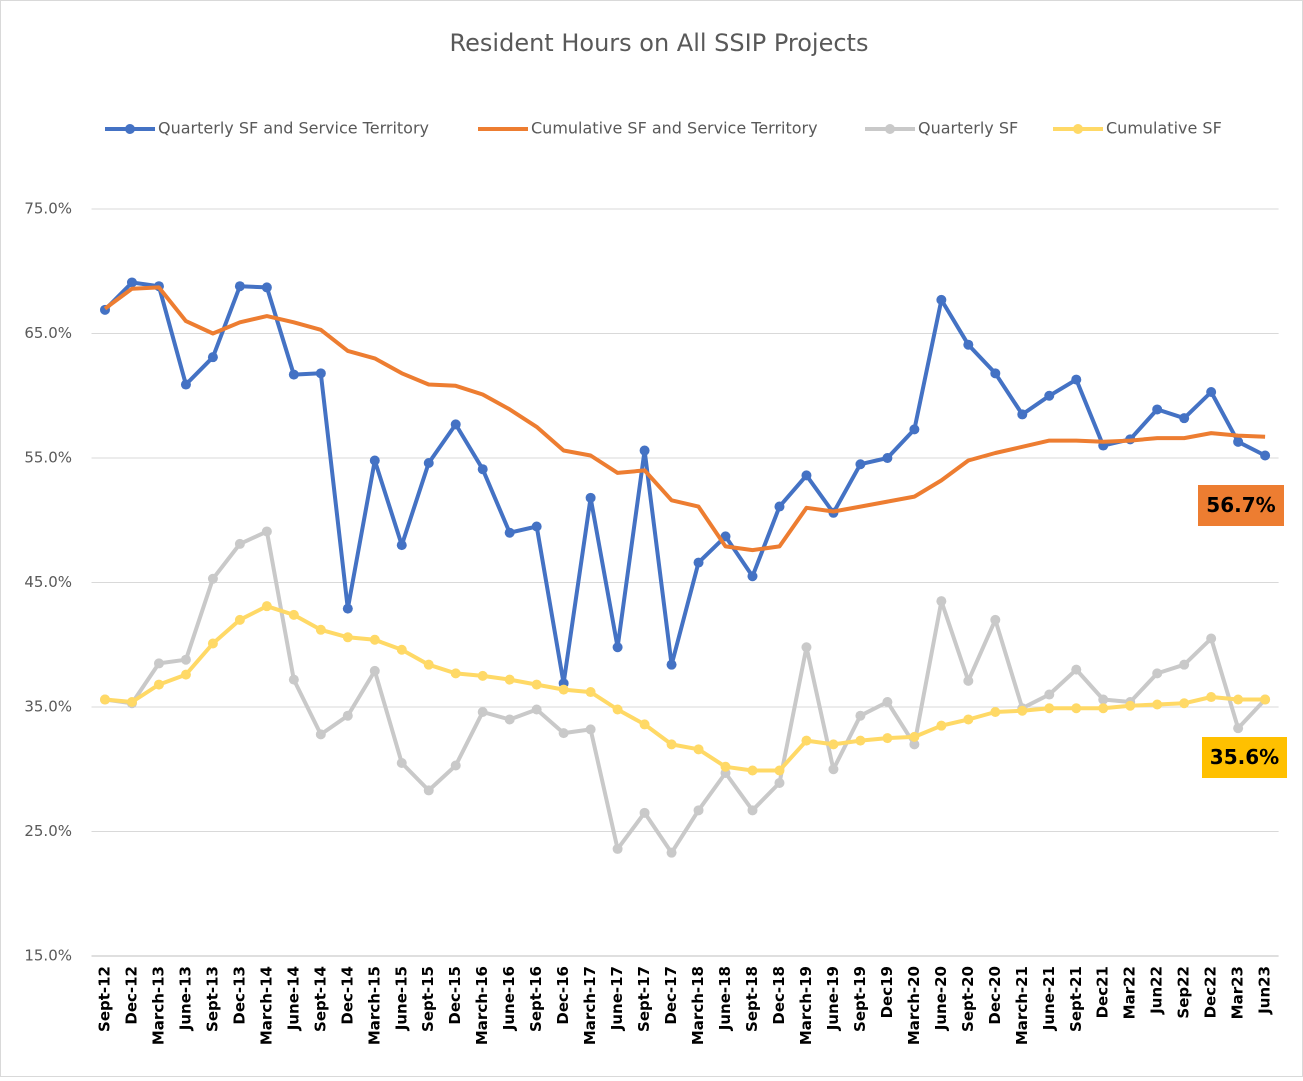 The image size is (1303, 1081). What do you see at coordinates (941, 998) in the screenshot?
I see `x-tick-label: June-20` at bounding box center [941, 998].